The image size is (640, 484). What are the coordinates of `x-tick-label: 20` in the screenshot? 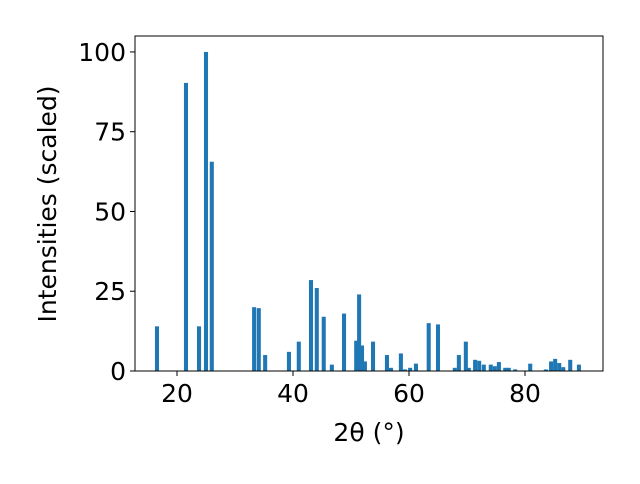 It's located at (177, 393).